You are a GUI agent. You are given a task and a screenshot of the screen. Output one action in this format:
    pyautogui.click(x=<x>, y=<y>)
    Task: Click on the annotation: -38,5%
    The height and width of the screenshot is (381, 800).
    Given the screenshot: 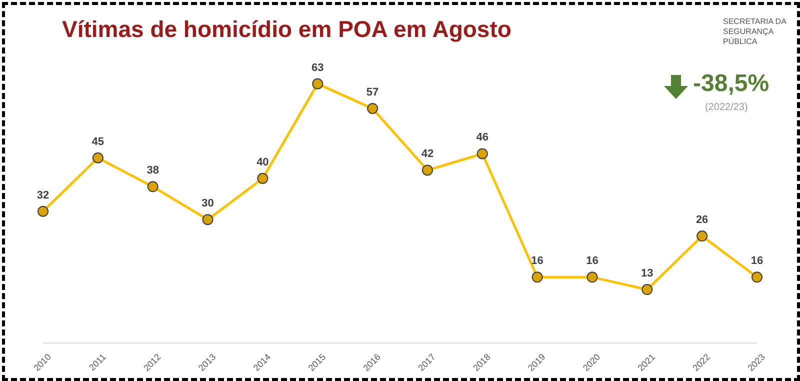 What is the action you would take?
    pyautogui.click(x=731, y=84)
    